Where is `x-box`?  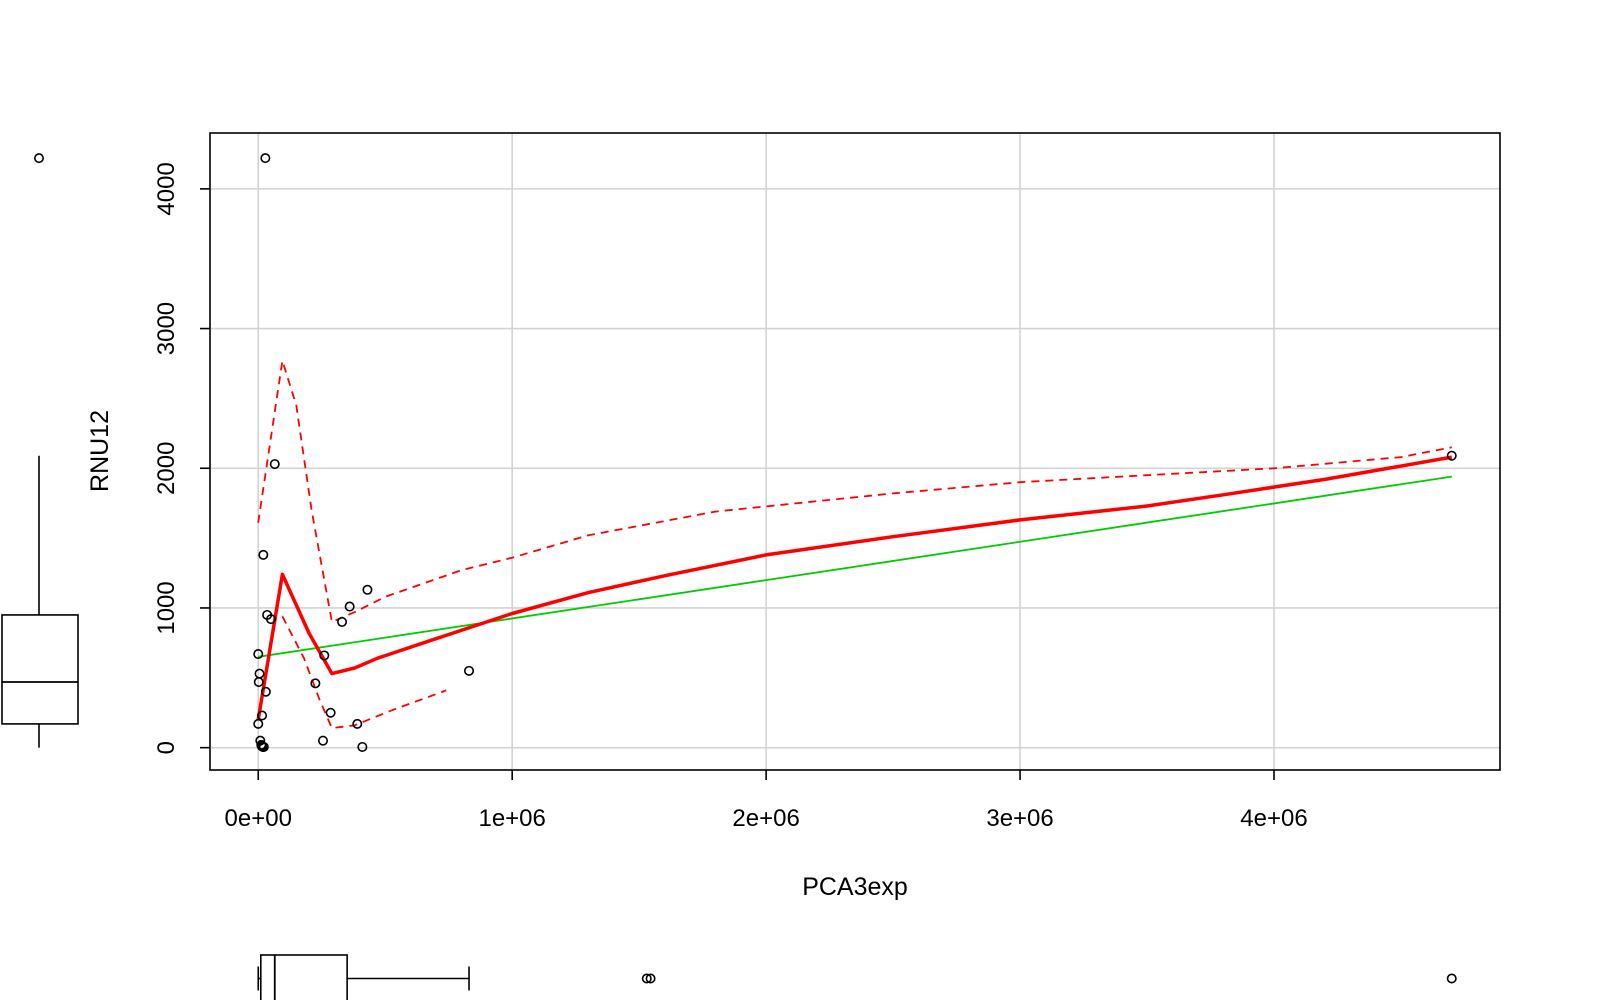 x-box is located at coordinates (303, 977).